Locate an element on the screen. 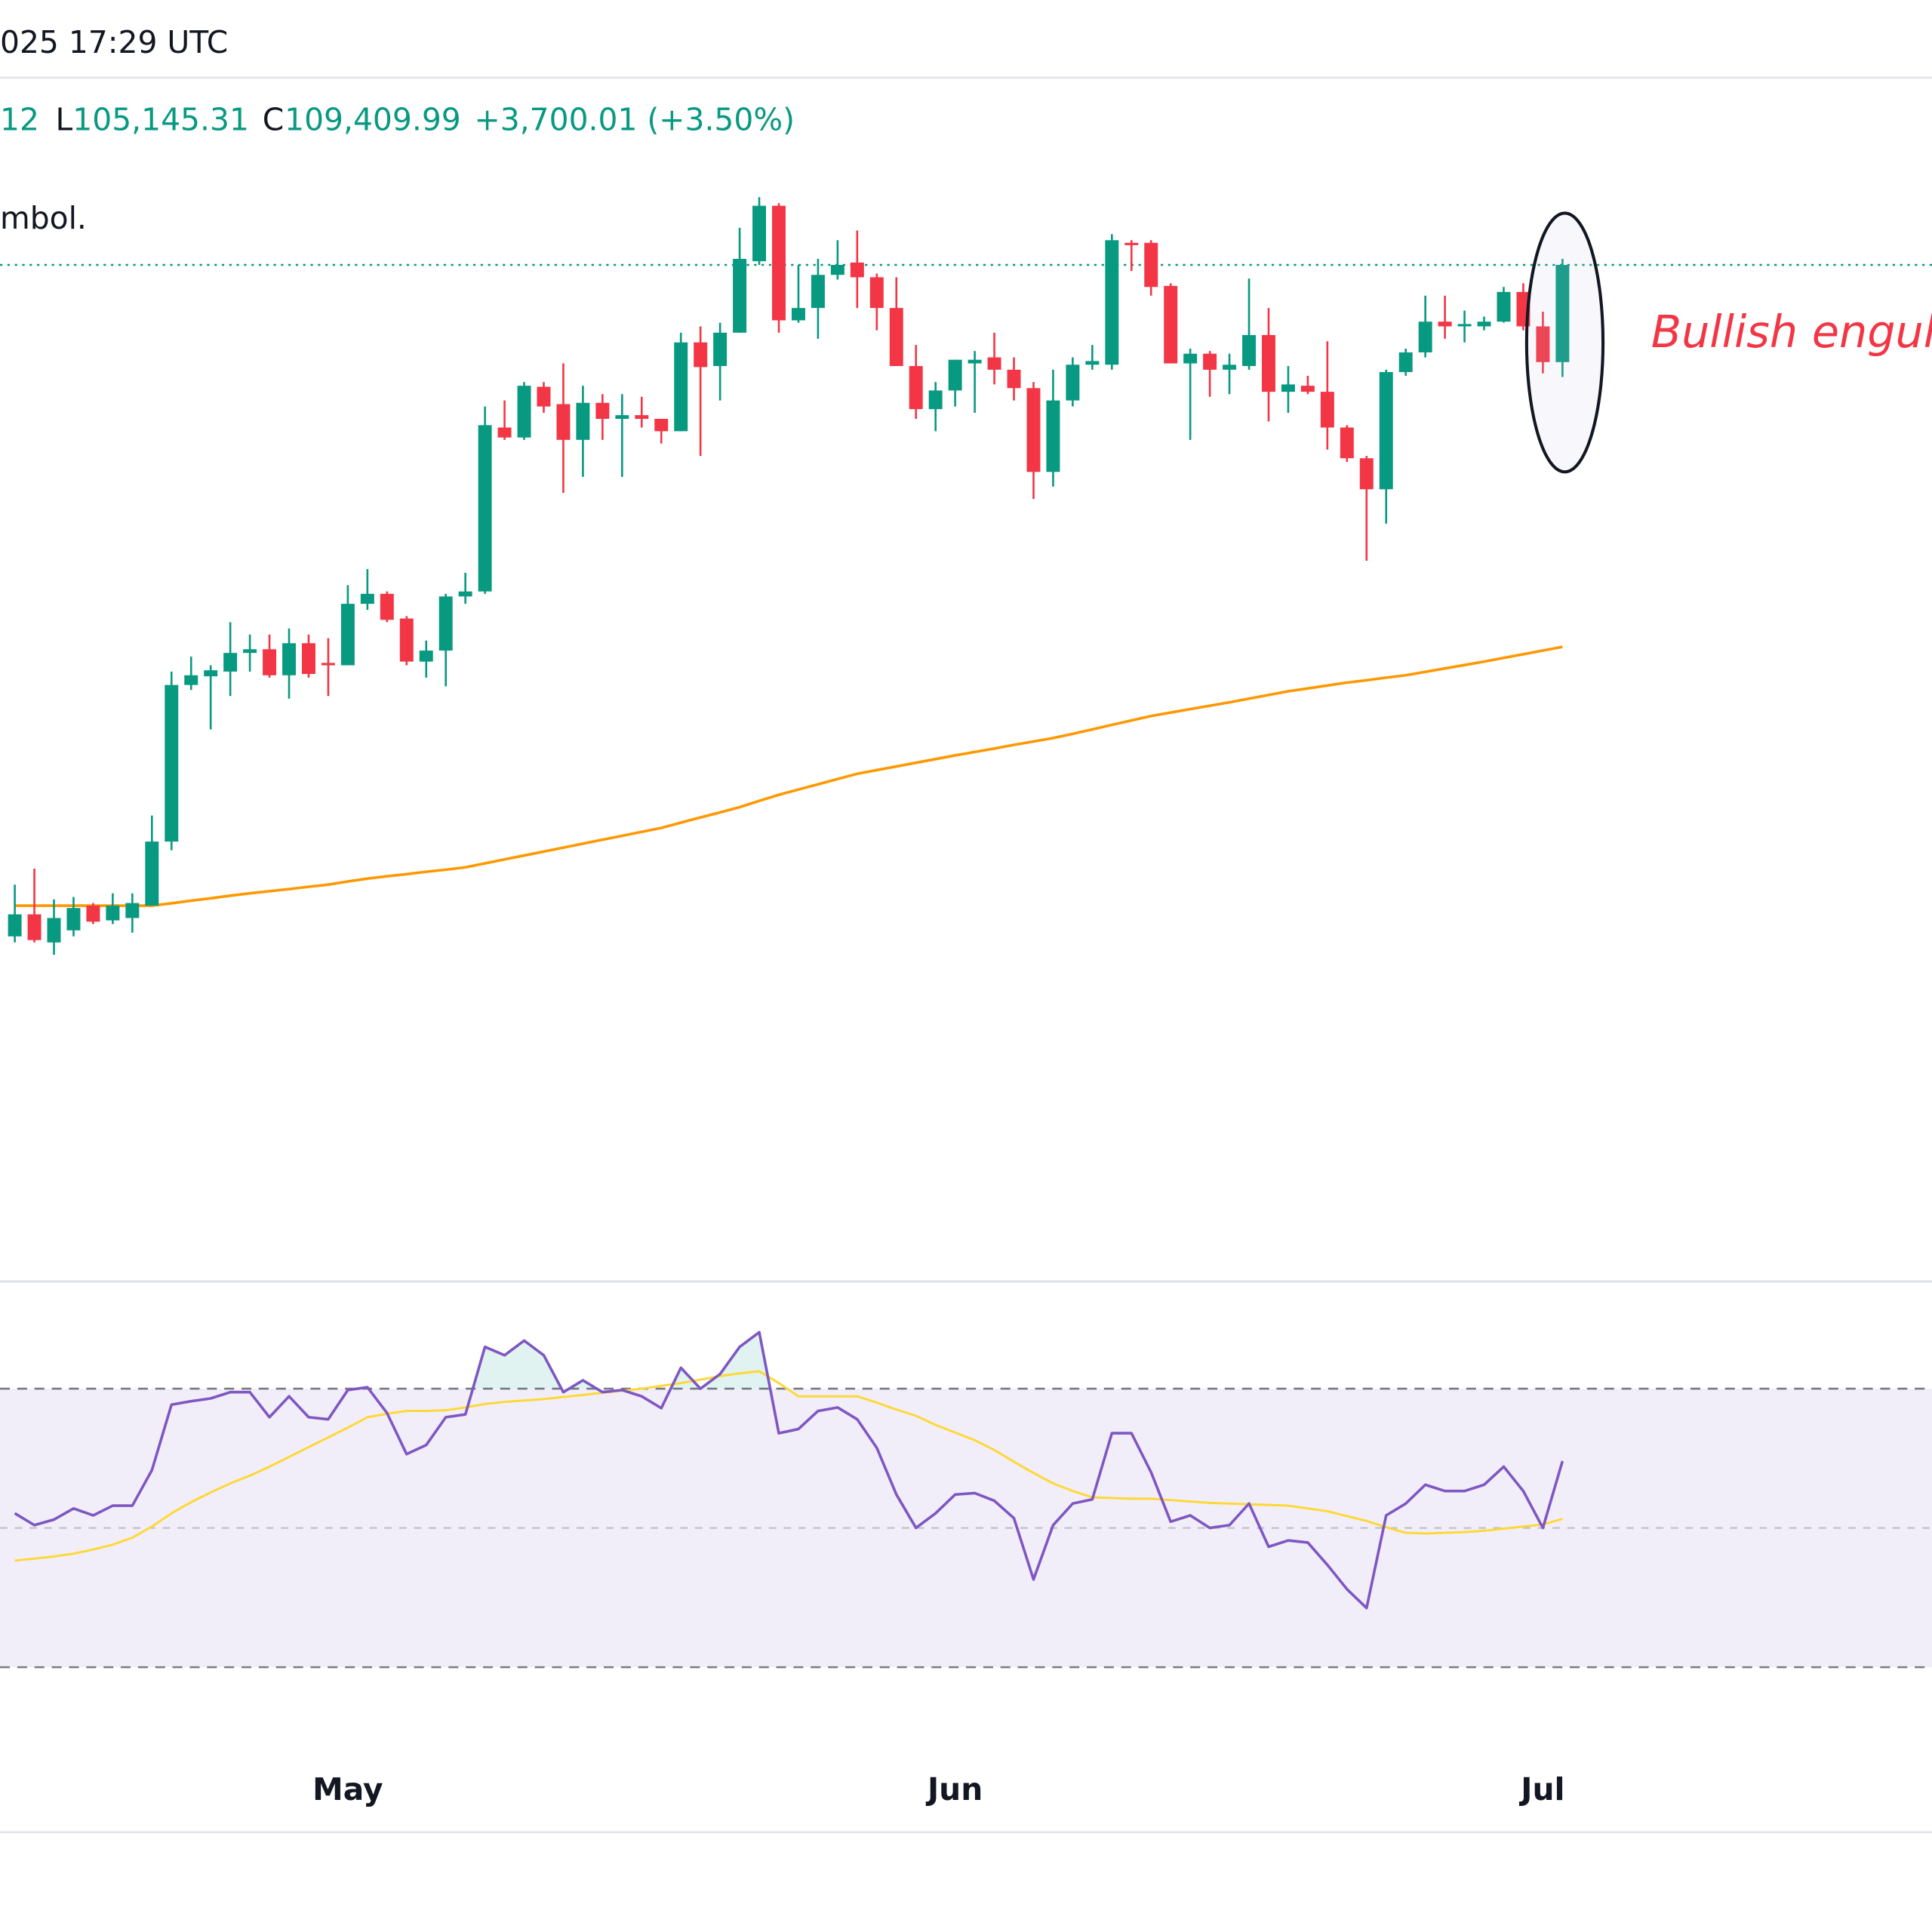 The height and width of the screenshot is (1932, 1932). x-tick-label: May is located at coordinates (347, 1789).